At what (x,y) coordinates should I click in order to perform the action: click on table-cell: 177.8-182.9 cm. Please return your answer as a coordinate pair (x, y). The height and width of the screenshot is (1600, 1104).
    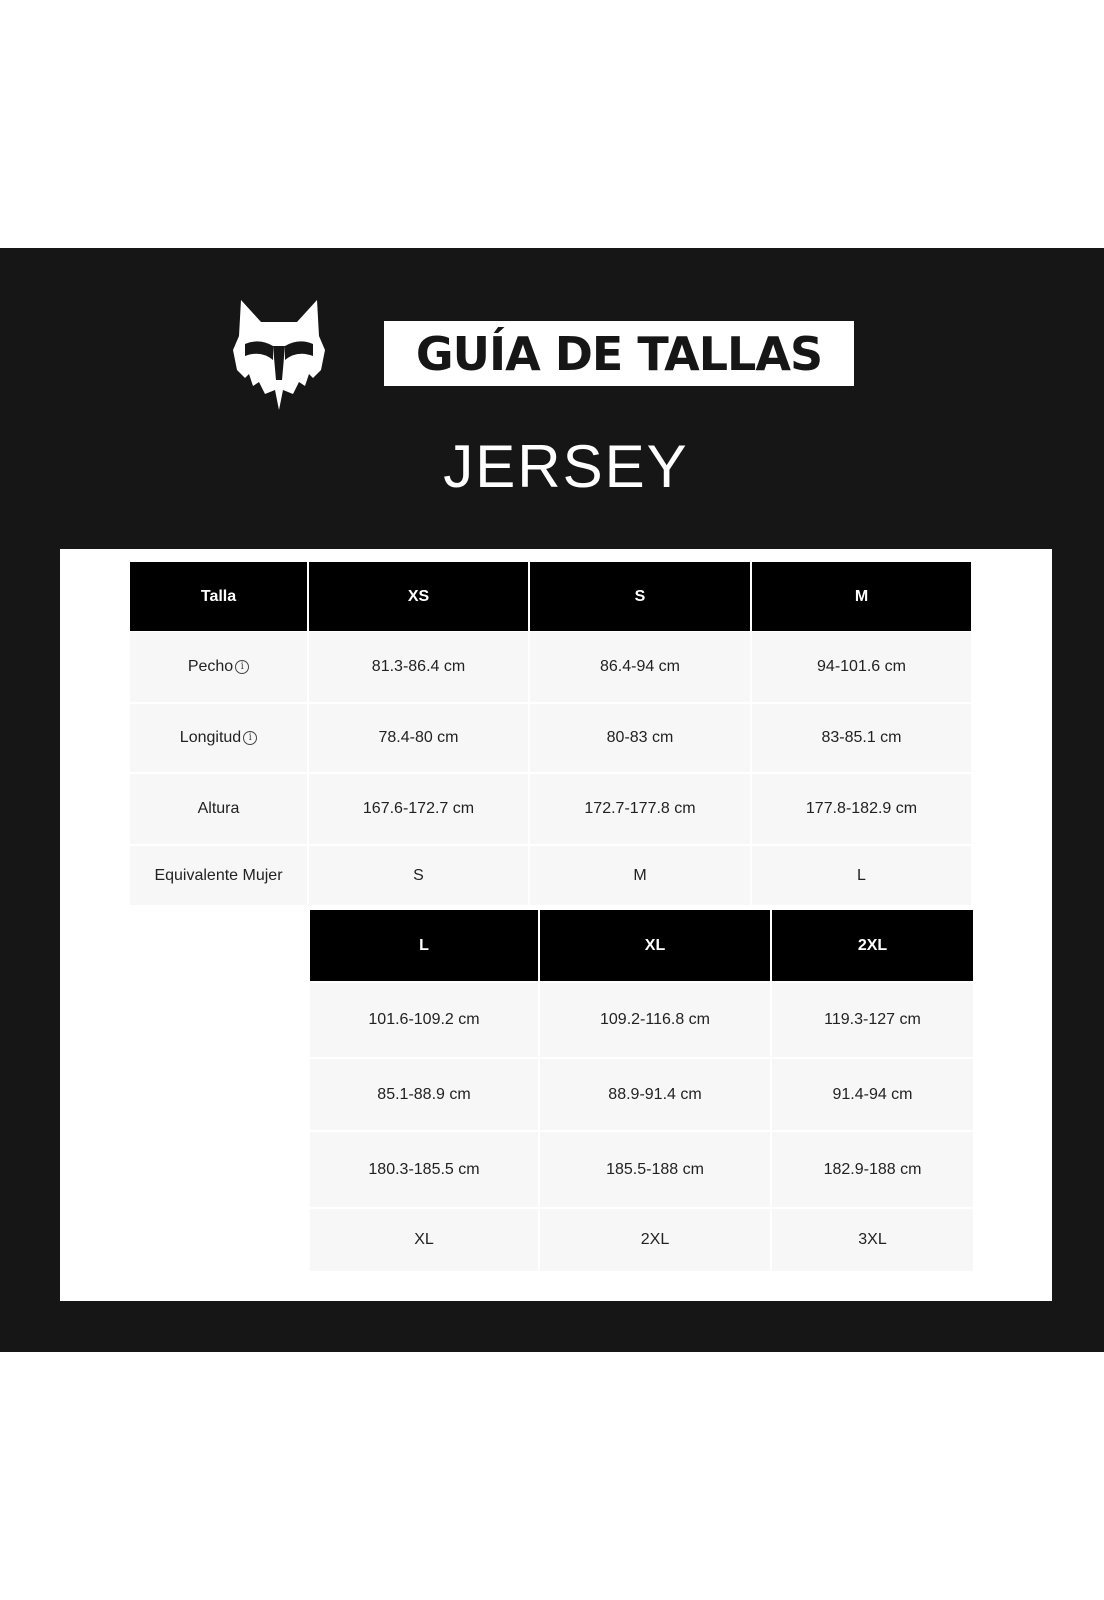
    Looking at the image, I should click on (861, 809).